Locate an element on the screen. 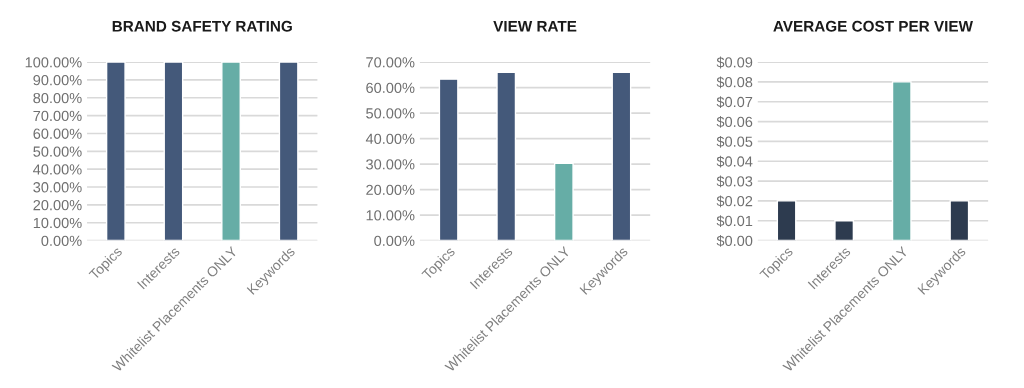 This screenshot has width=1024, height=388. y-tick-label: $0.07 is located at coordinates (734, 102).